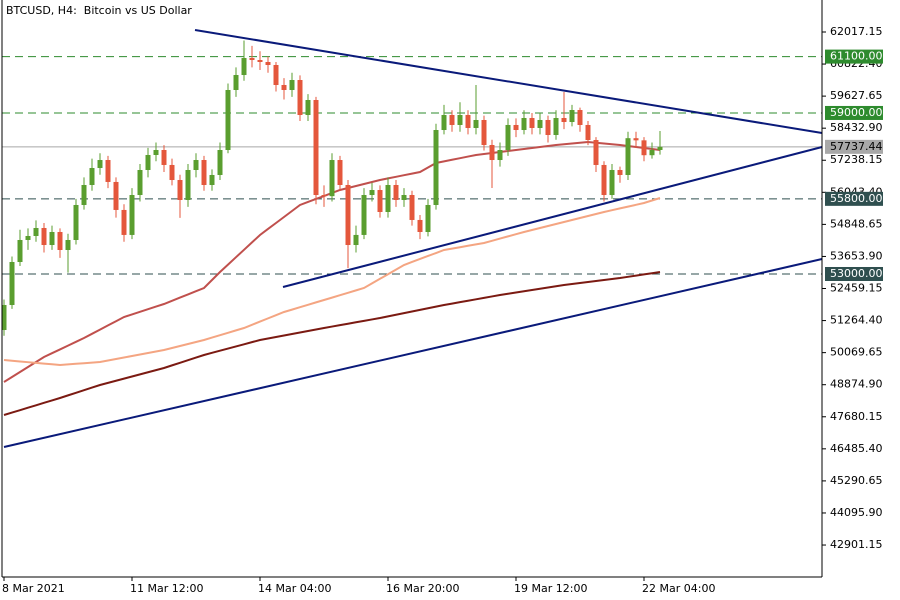 This screenshot has height=600, width=900. I want to click on y-tick-label: 46485.40, so click(856, 448).